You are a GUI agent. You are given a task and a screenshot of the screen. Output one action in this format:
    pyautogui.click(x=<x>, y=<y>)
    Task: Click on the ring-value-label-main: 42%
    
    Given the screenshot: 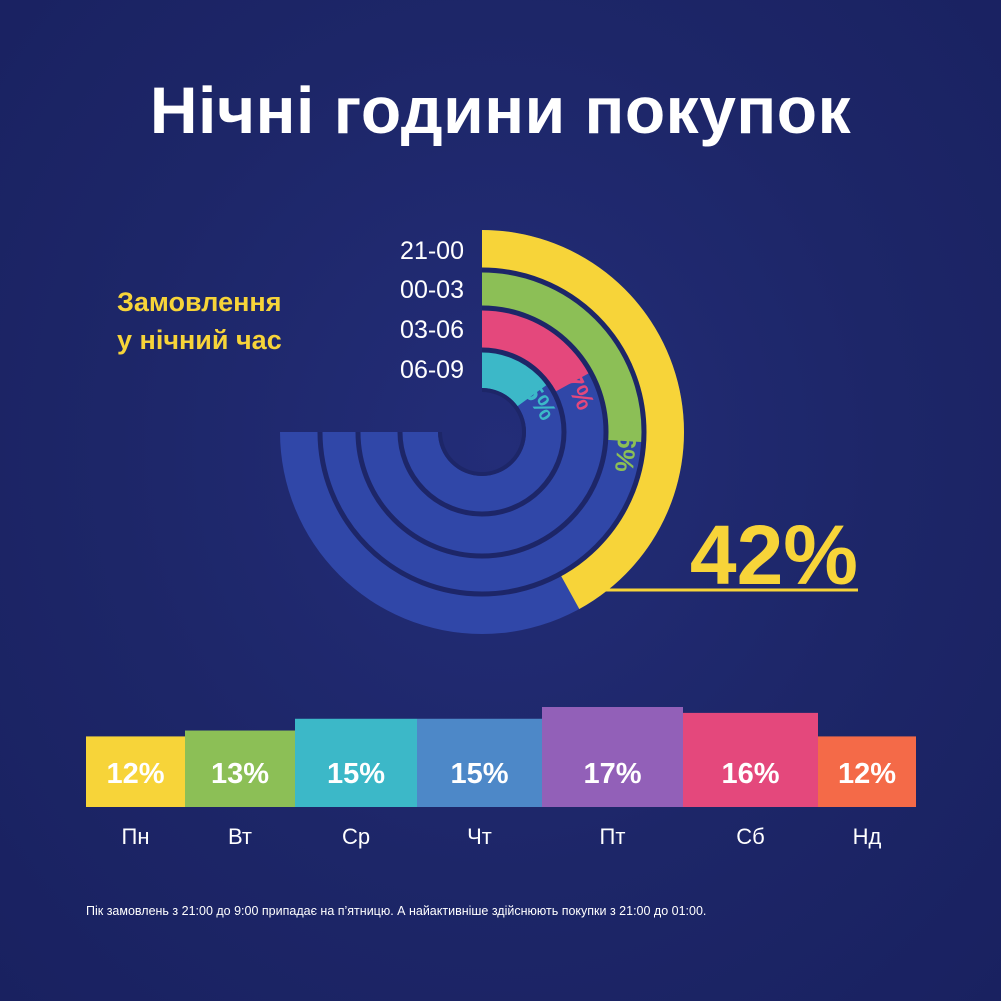 What is the action you would take?
    pyautogui.click(x=774, y=555)
    